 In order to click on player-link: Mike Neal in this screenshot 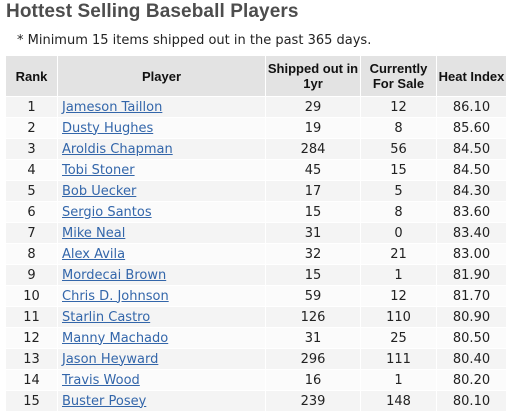, I will do `click(94, 233)`.